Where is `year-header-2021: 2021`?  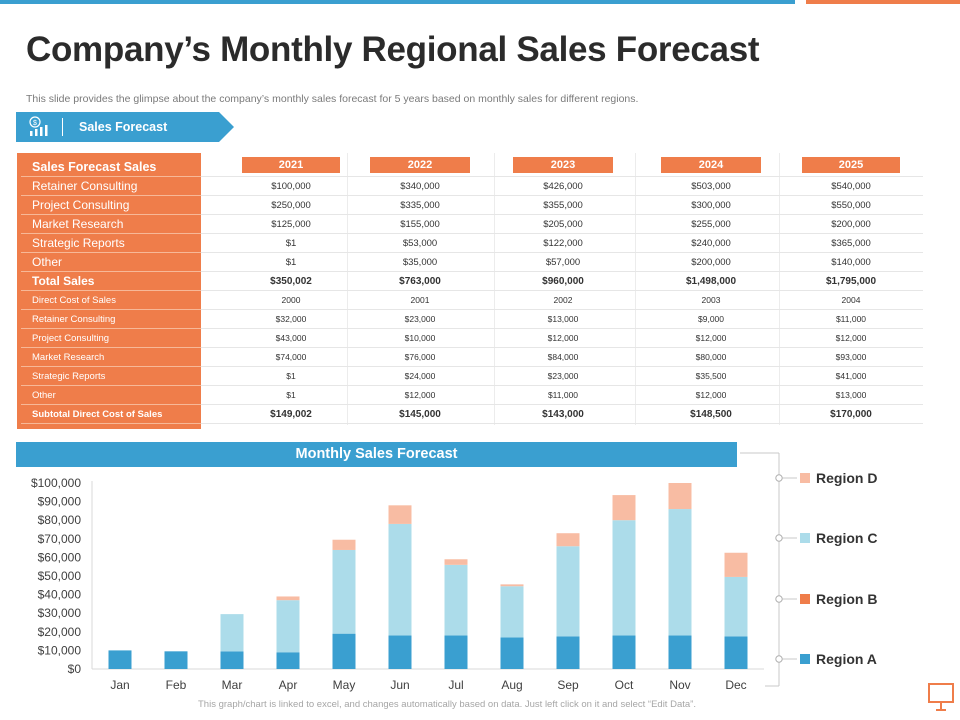 year-header-2021: 2021 is located at coordinates (291, 165).